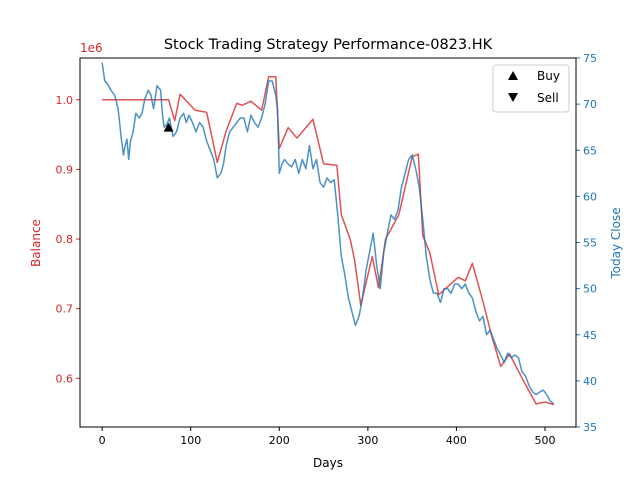  I want to click on legend-sell-label: Sell, so click(548, 98).